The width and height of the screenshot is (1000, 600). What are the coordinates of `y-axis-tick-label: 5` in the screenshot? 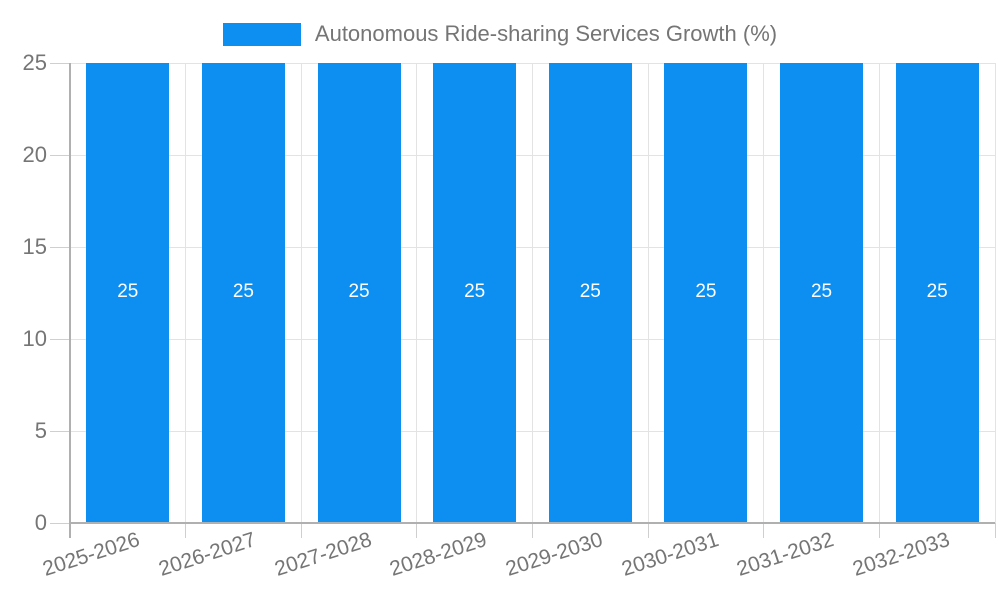 It's located at (40, 430).